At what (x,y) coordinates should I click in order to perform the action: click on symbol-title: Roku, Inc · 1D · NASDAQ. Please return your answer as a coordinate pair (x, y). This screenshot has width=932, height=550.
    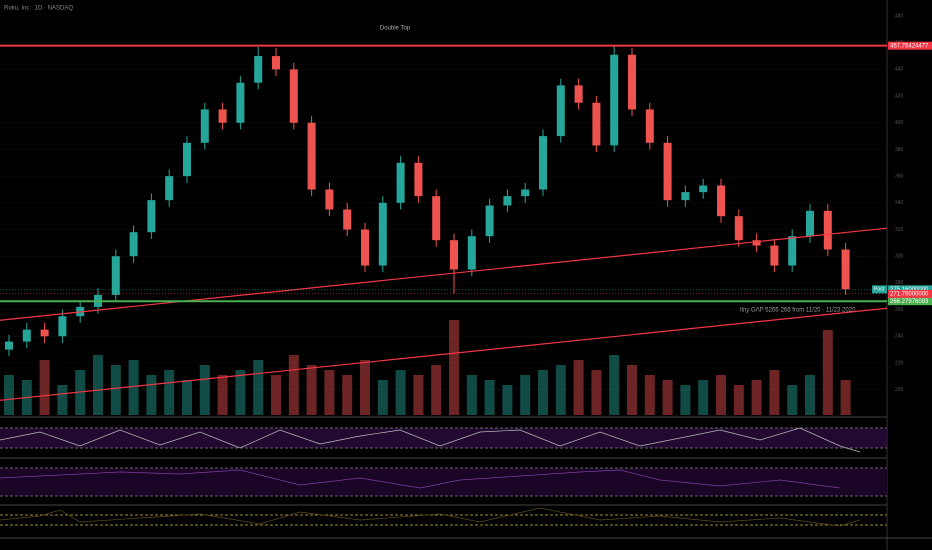
    Looking at the image, I should click on (38, 9).